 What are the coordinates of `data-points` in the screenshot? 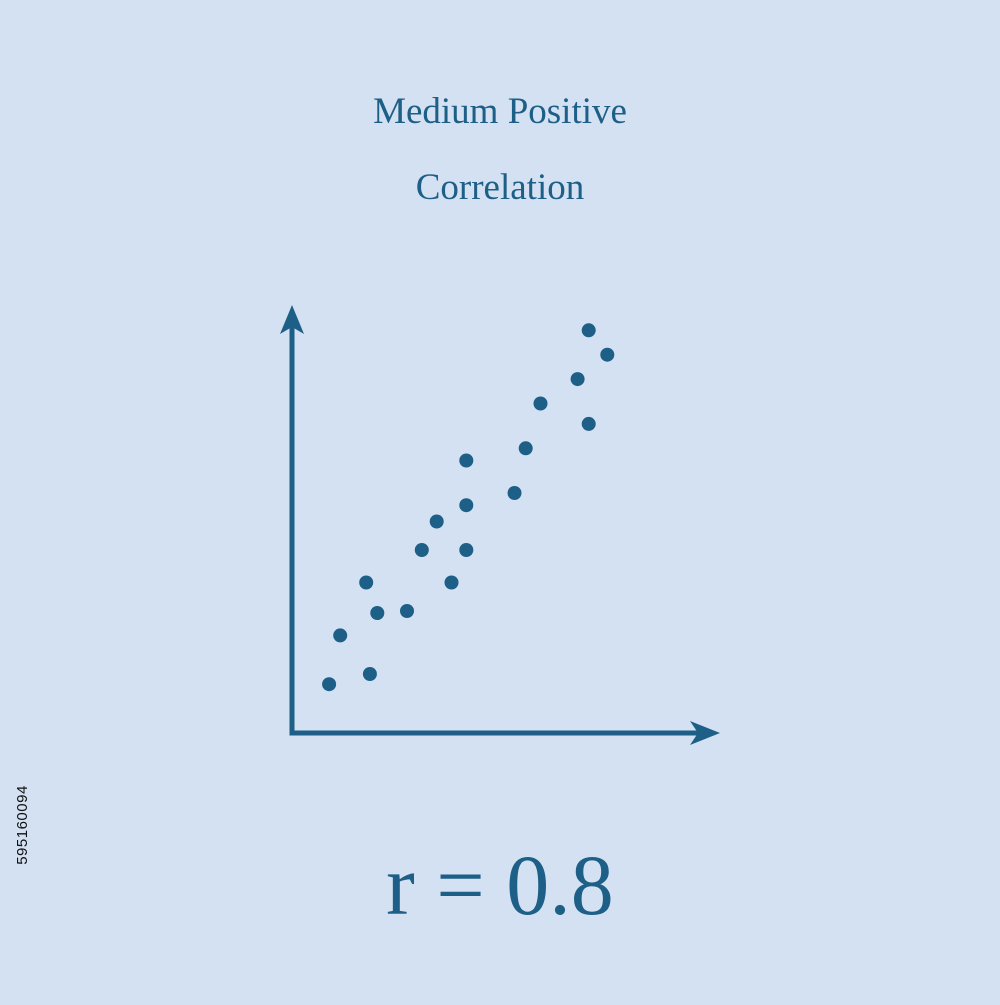 It's located at (468, 507).